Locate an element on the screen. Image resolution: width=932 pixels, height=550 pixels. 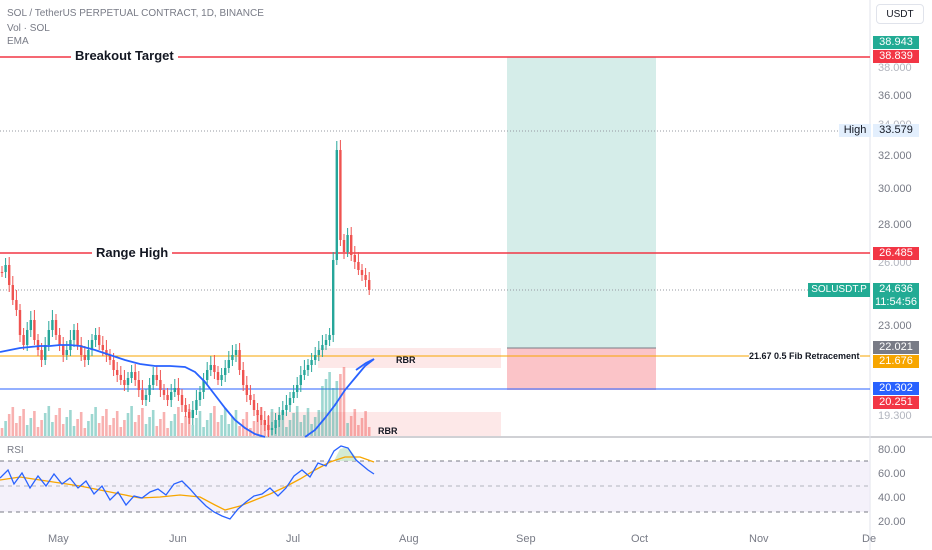
high-label: High is located at coordinates (855, 130).